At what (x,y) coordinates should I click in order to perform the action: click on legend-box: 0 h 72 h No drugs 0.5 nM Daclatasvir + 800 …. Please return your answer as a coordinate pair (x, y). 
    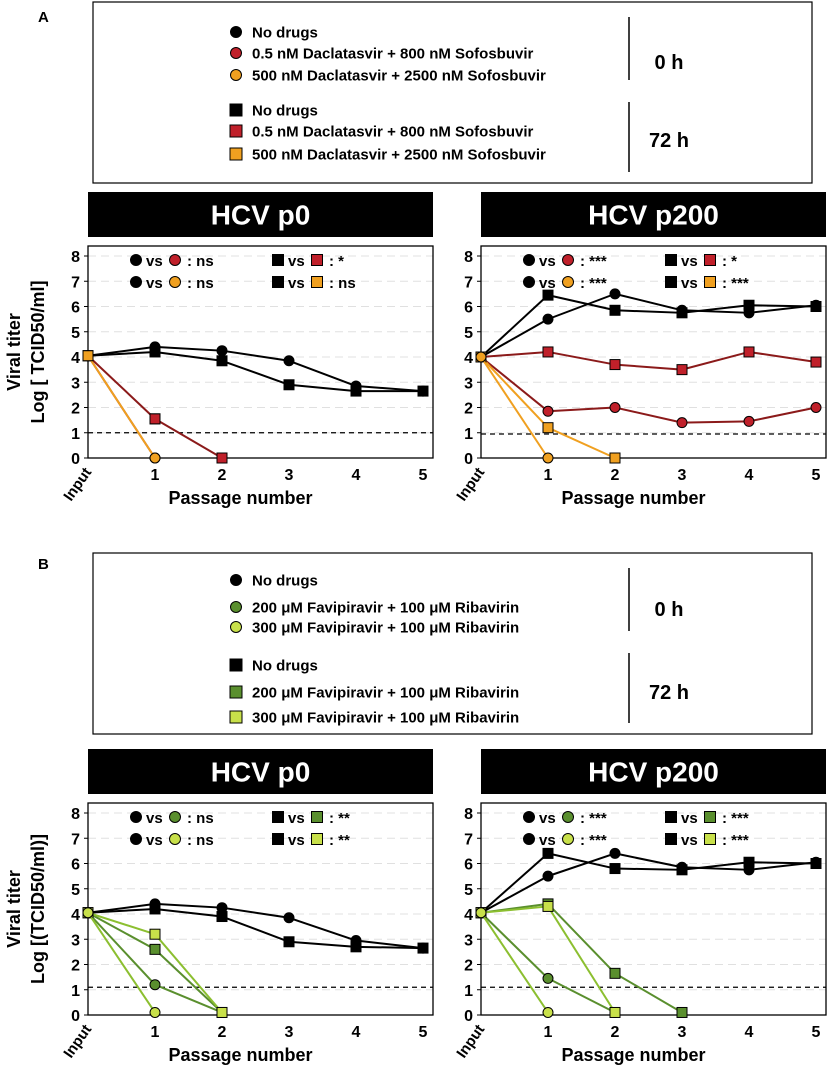
    Looking at the image, I should click on (452, 92).